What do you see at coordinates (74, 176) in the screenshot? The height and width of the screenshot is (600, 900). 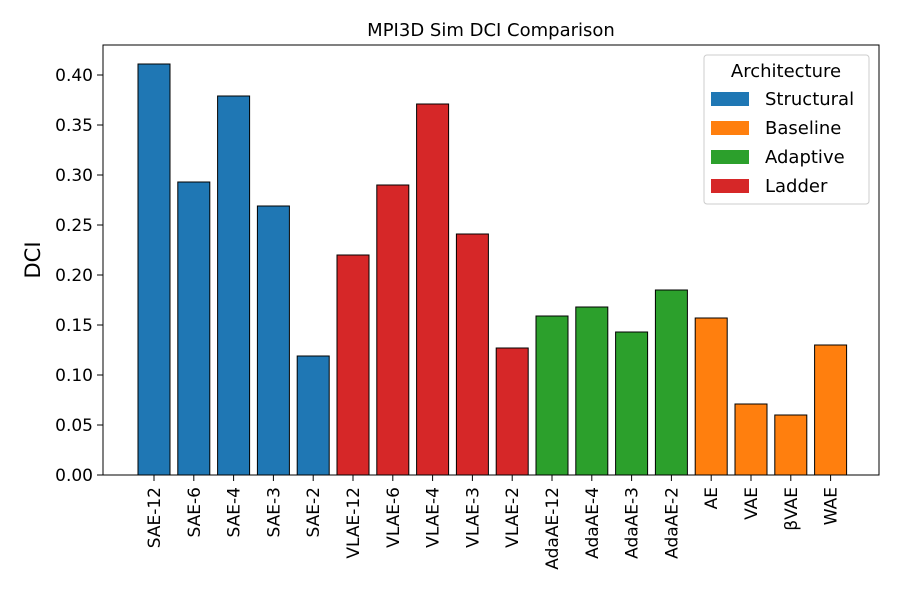 I see `y-tick-label: 0.30` at bounding box center [74, 176].